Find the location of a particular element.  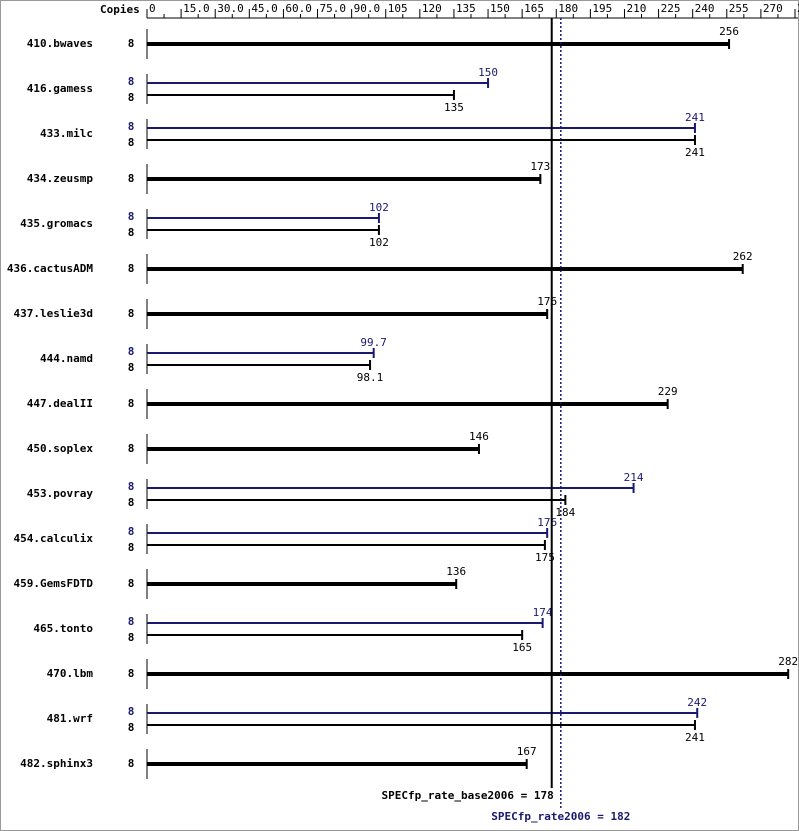

benchmark-label: 465.tonto is located at coordinates (63, 628).